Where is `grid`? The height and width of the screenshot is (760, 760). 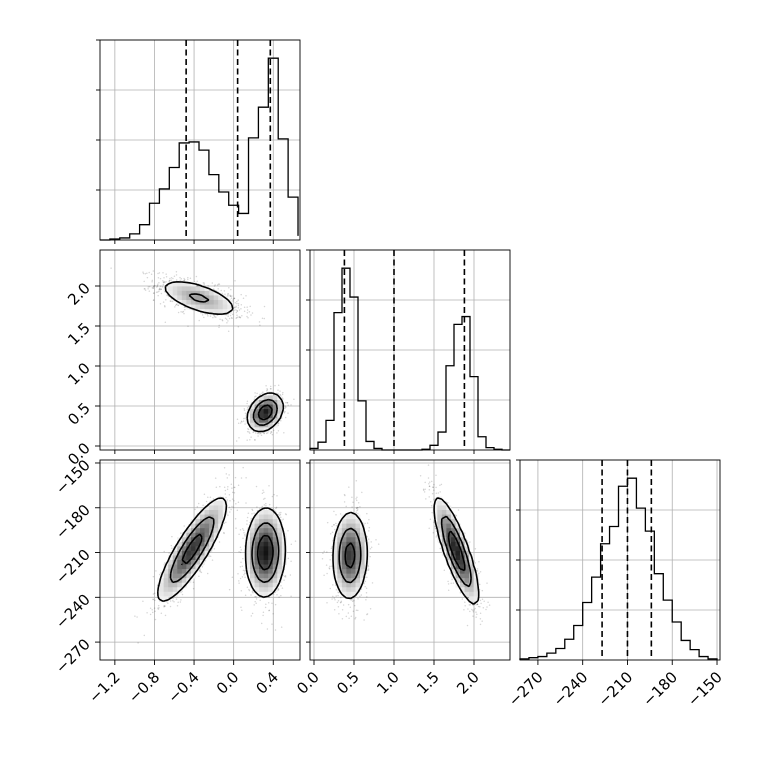
grid is located at coordinates (410, 560).